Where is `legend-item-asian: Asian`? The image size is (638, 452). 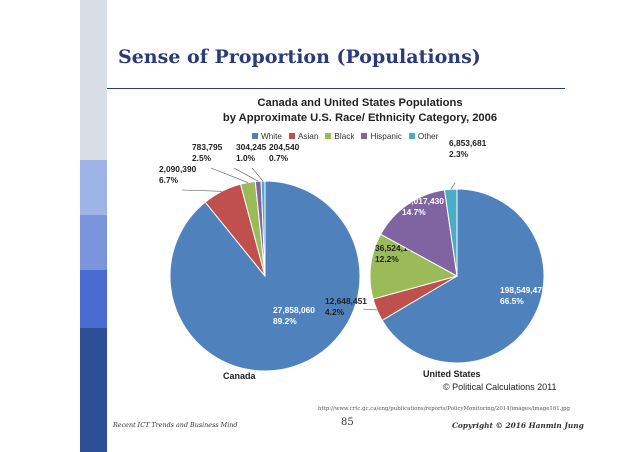
legend-item-asian: Asian is located at coordinates (303, 136).